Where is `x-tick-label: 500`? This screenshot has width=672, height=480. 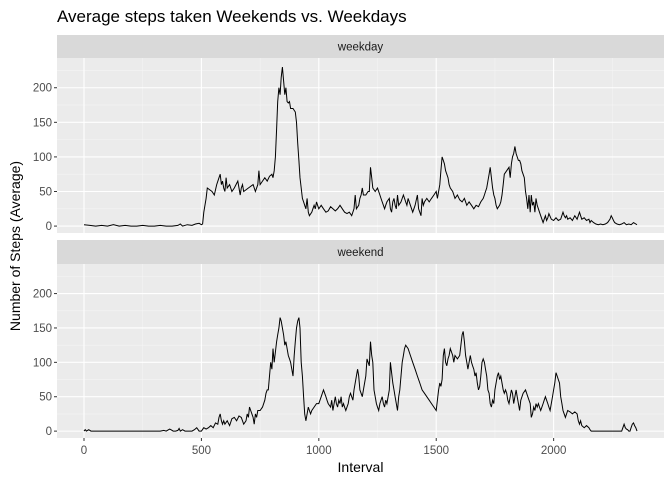 x-tick-label: 500 is located at coordinates (201, 451).